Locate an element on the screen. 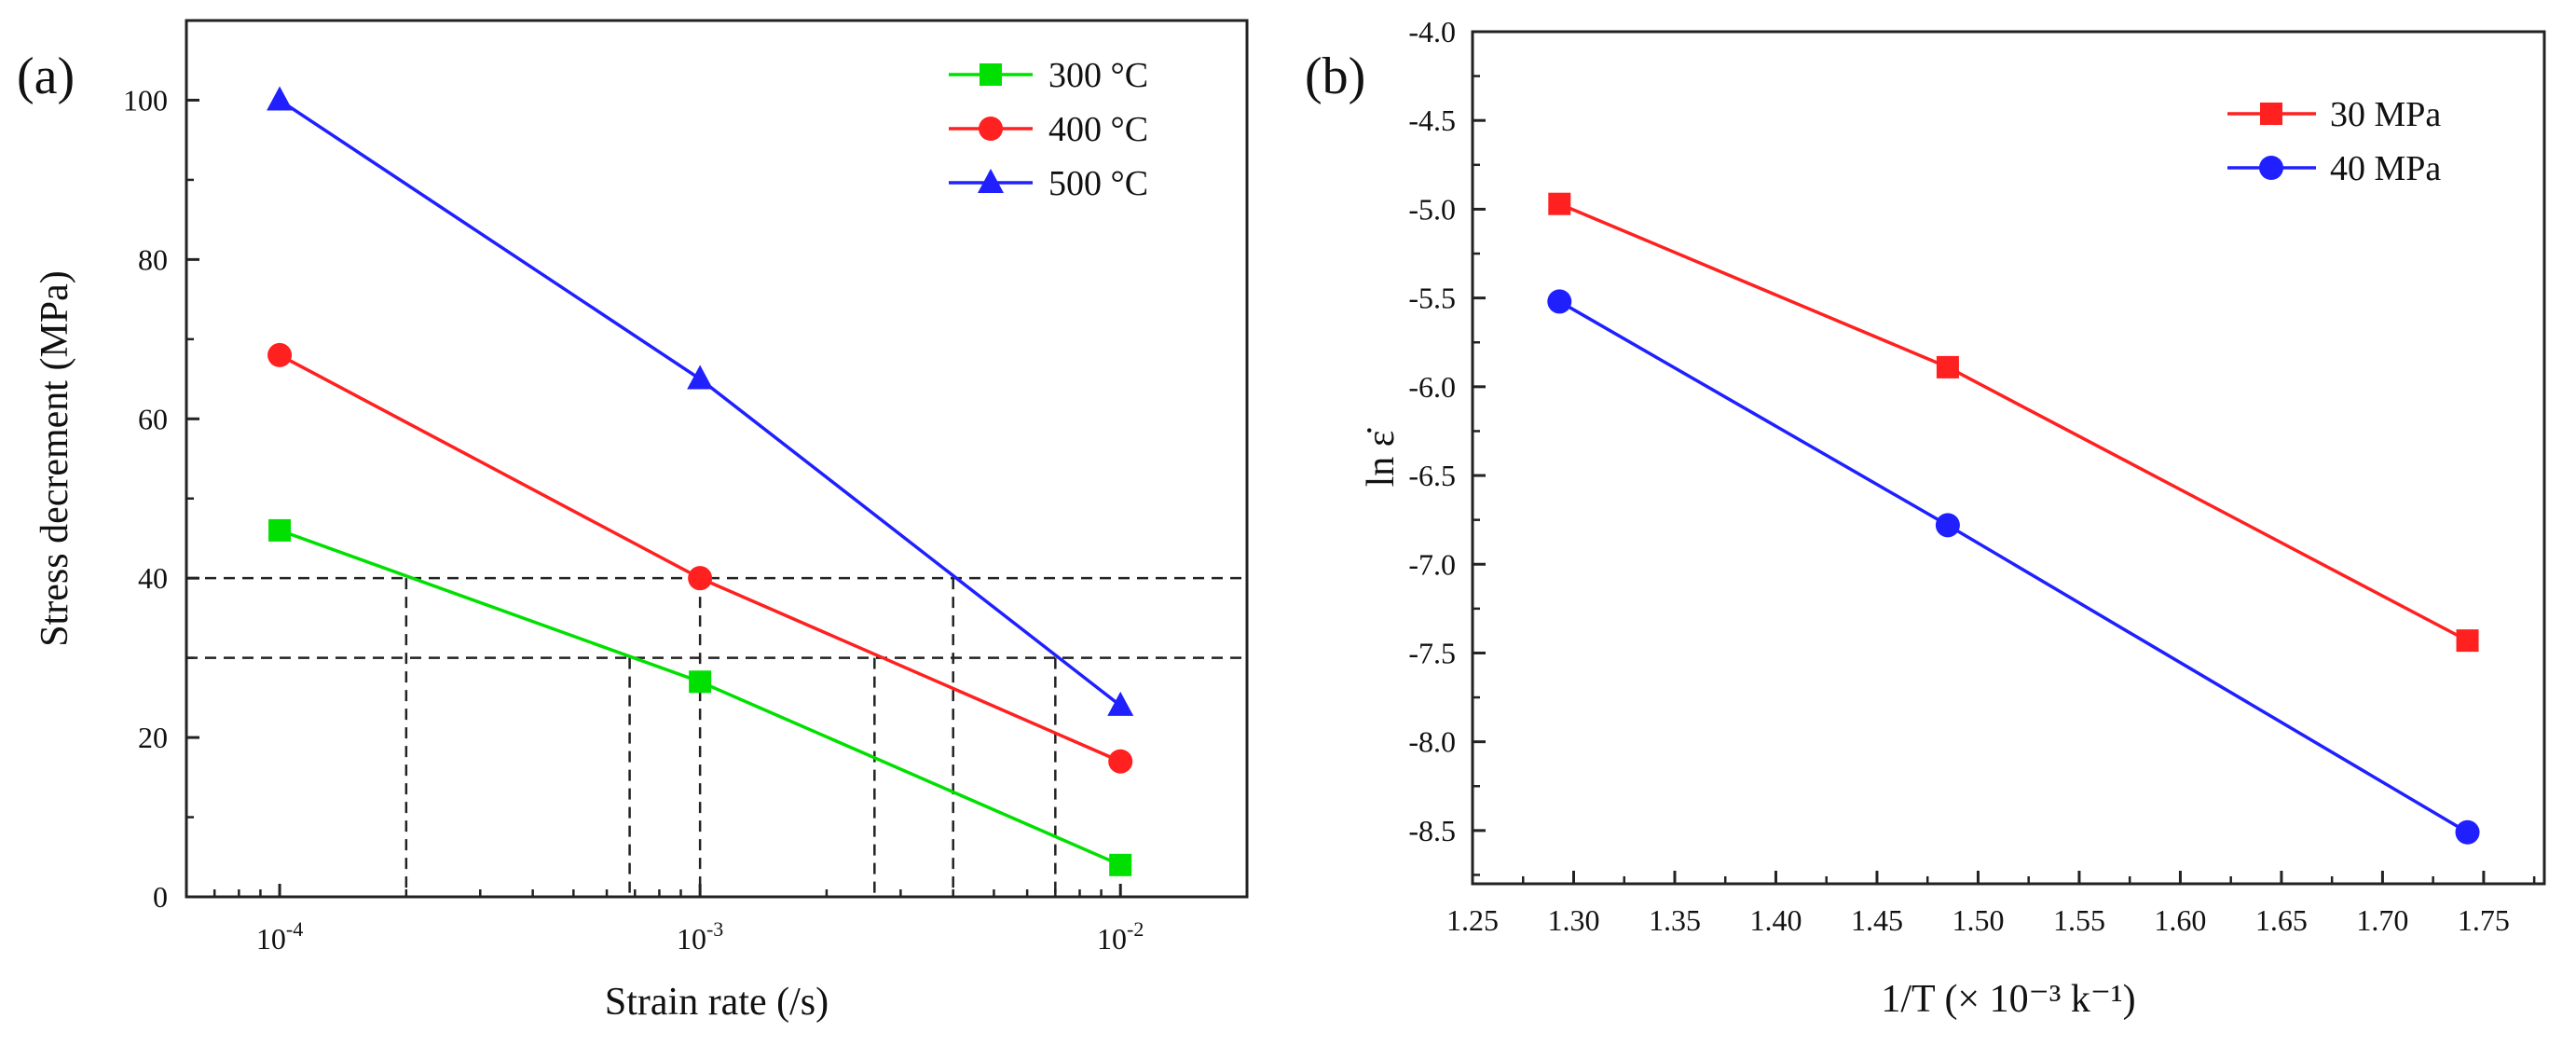  y-tick-label-b: -6.0 is located at coordinates (1432, 387).